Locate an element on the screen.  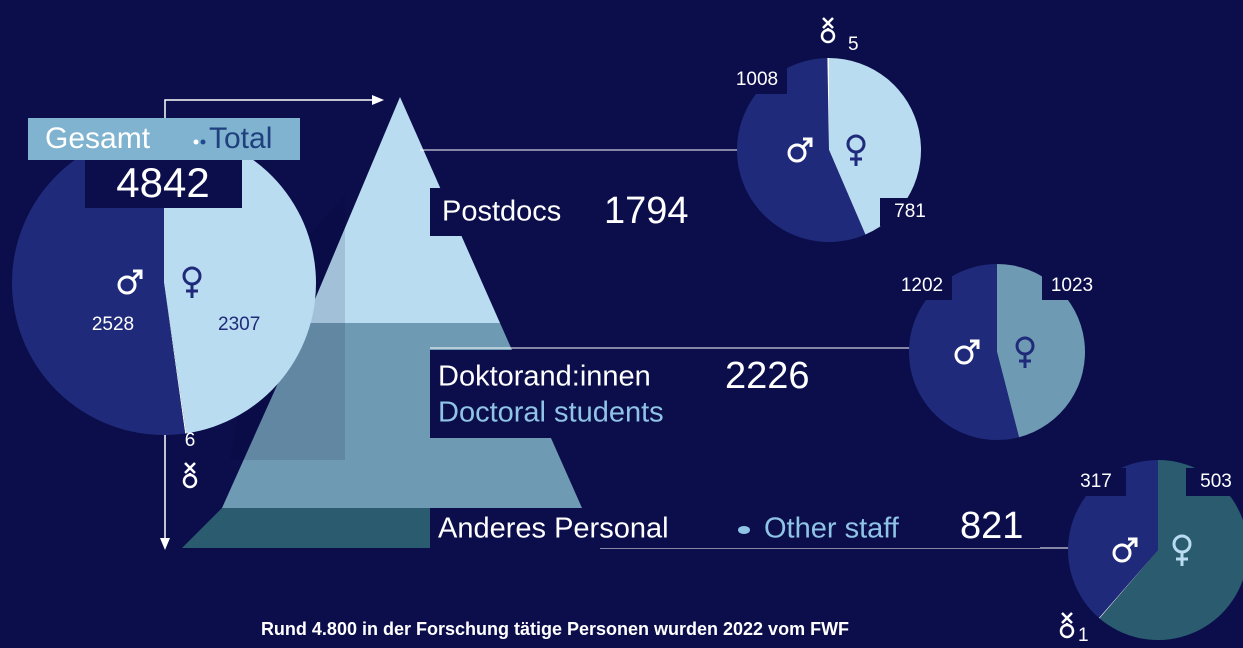
pie-total: 2226 is located at coordinates (767, 376).